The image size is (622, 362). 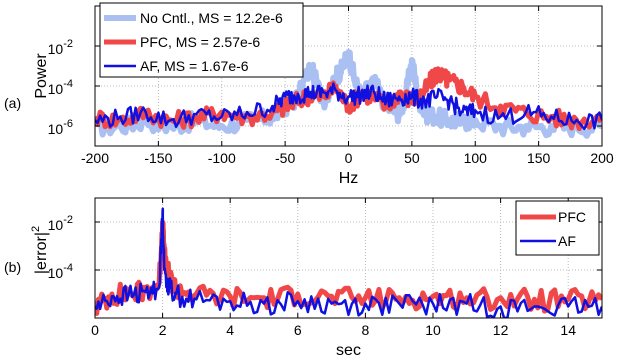 I want to click on series-line-af, so click(x=348, y=106).